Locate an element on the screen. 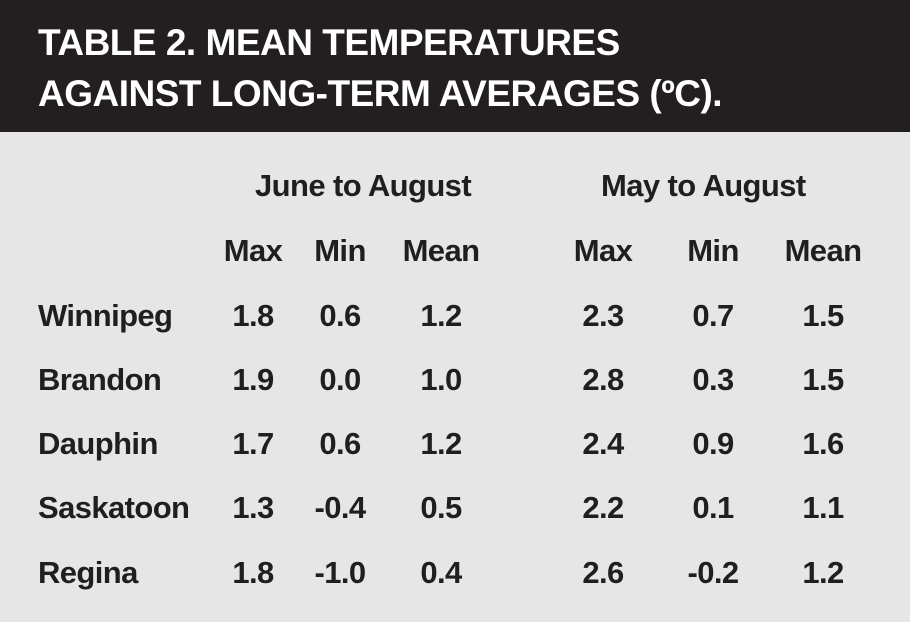 Image resolution: width=910 pixels, height=622 pixels. table-cell: -1.0 is located at coordinates (340, 572).